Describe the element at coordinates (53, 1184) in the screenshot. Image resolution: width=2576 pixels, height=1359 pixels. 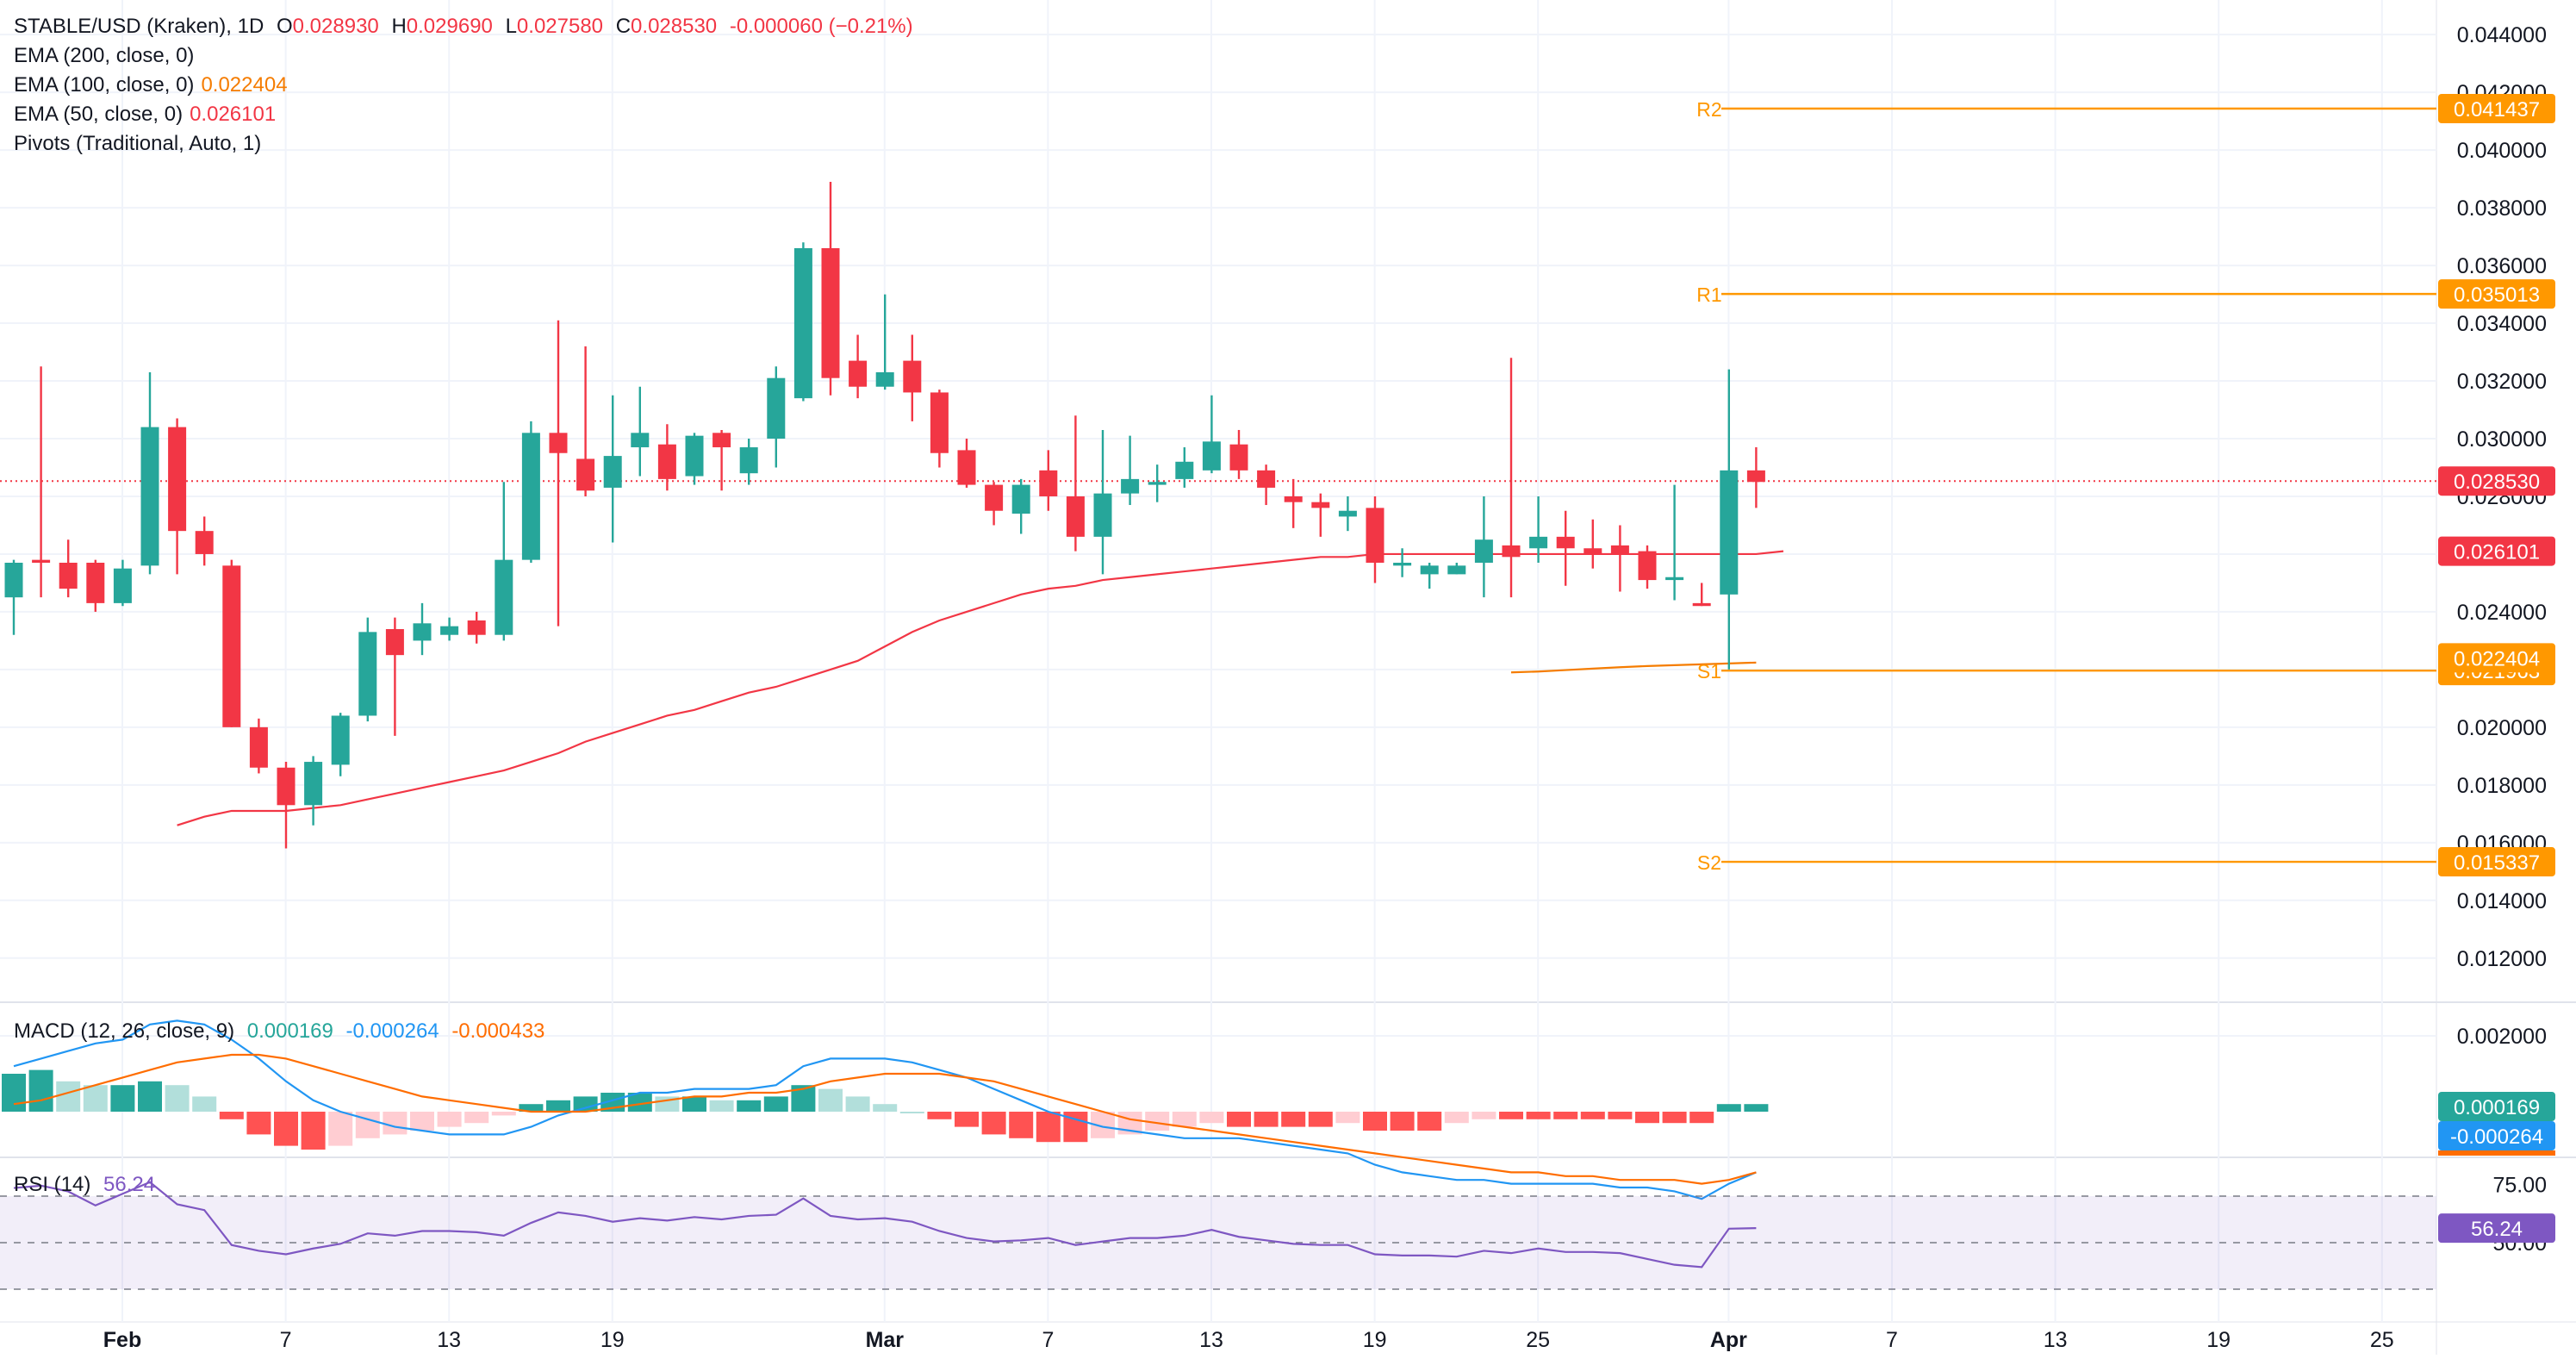
I see `rsi-label: RSI (14)` at that location.